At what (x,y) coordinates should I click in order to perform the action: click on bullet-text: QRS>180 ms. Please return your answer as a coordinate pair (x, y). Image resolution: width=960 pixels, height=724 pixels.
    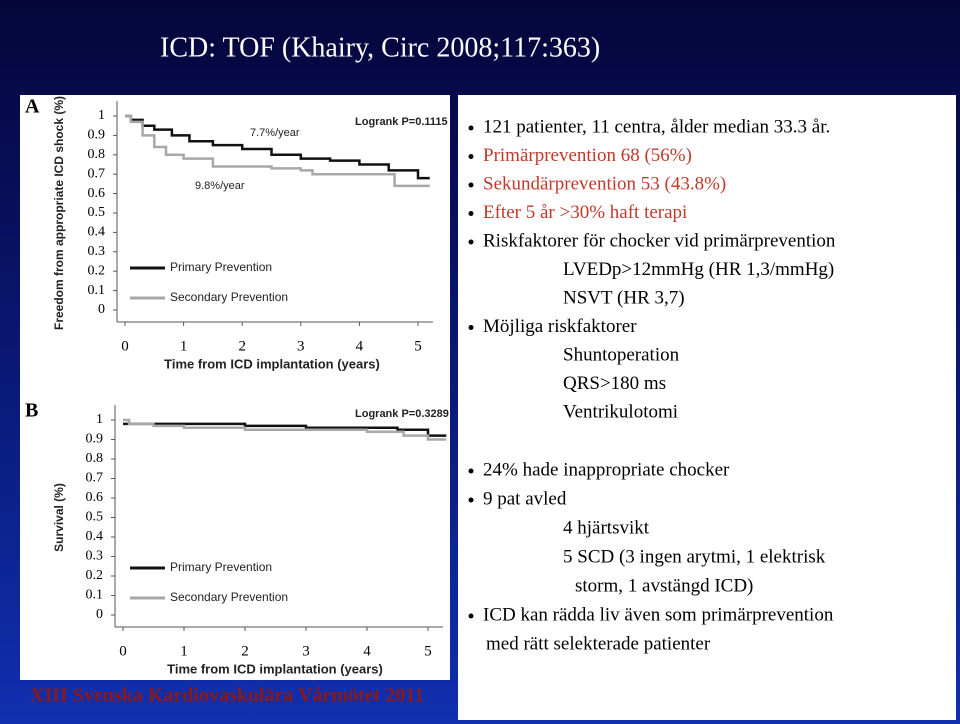
    Looking at the image, I should click on (614, 383).